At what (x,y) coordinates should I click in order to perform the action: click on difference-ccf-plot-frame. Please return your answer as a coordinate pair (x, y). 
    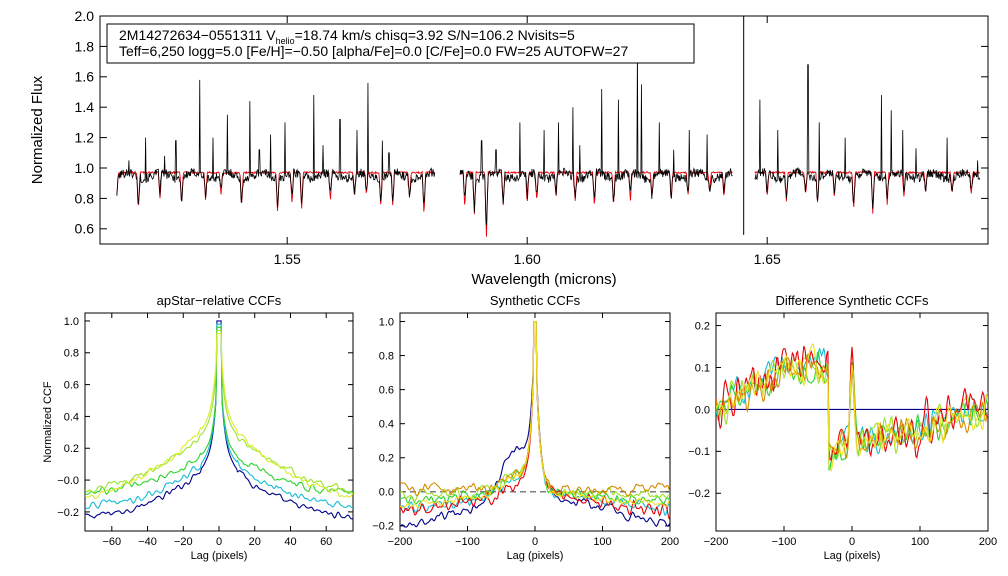
    Looking at the image, I should click on (852, 422).